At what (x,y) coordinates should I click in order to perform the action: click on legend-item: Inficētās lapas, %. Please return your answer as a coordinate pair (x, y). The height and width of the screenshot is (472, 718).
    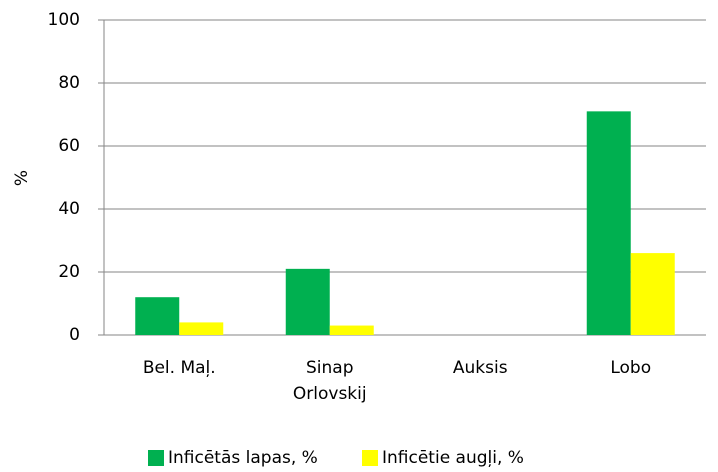
    Looking at the image, I should click on (233, 458).